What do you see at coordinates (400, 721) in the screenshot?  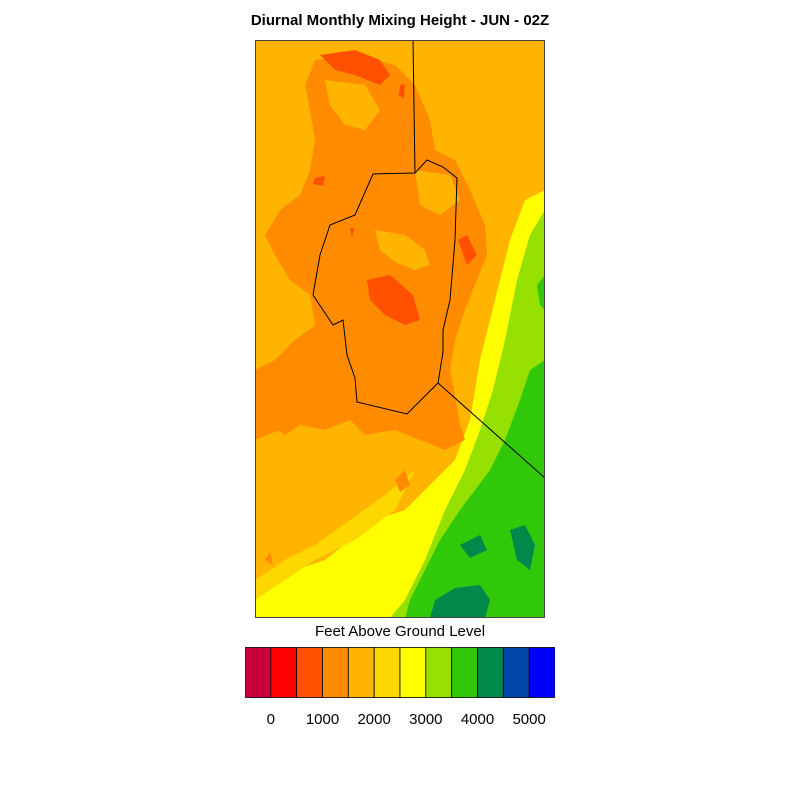 I see `colorbar-tick-labels: 0 1000 2000 3000 4000 5000` at bounding box center [400, 721].